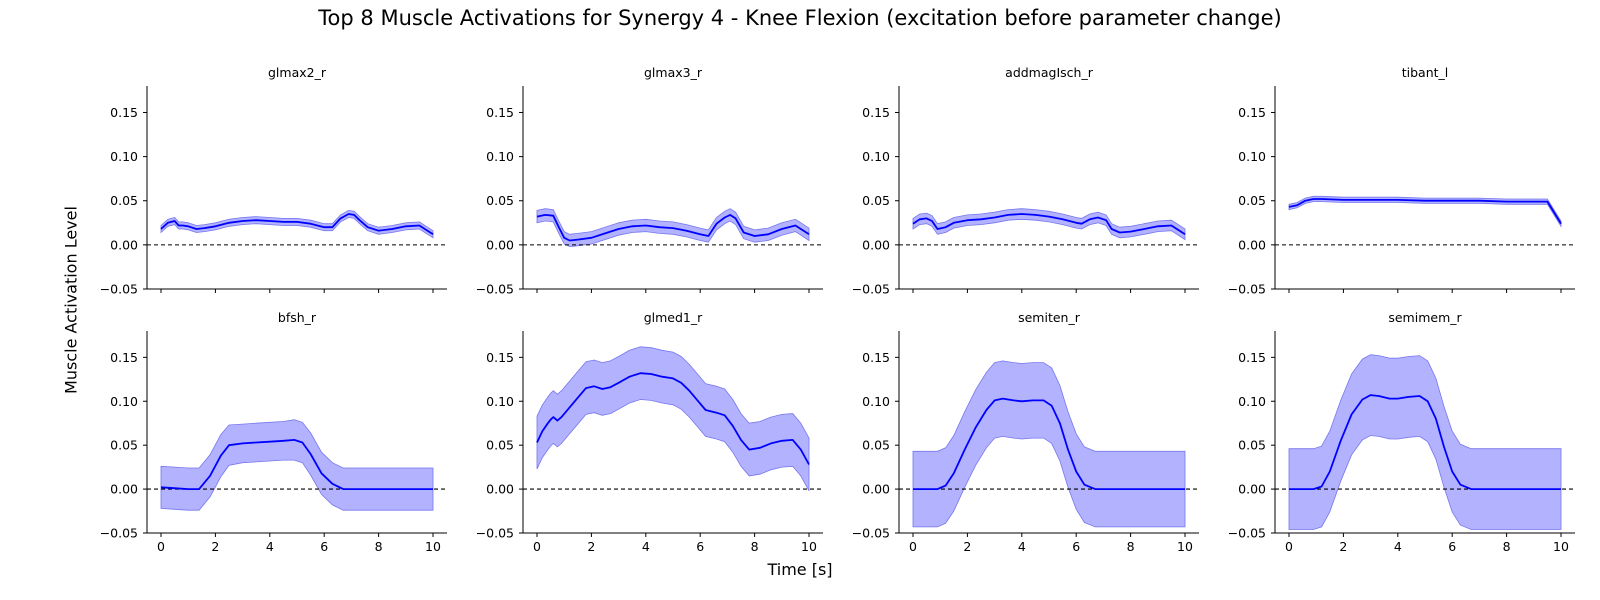 The image size is (1600, 600). What do you see at coordinates (649, 181) in the screenshot?
I see `subplot-glmax3_r: −0.05 0.00 0.05 0.10 0.15 glmax3_r` at bounding box center [649, 181].